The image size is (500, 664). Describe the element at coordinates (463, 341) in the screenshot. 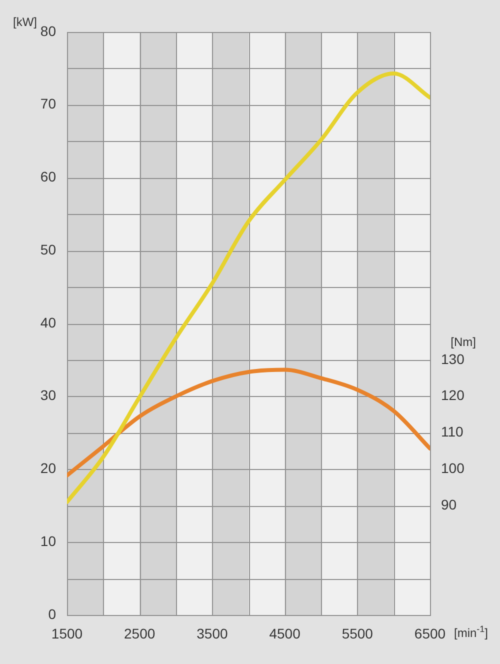

I see `y2-axis-title: [Nm]` at that location.